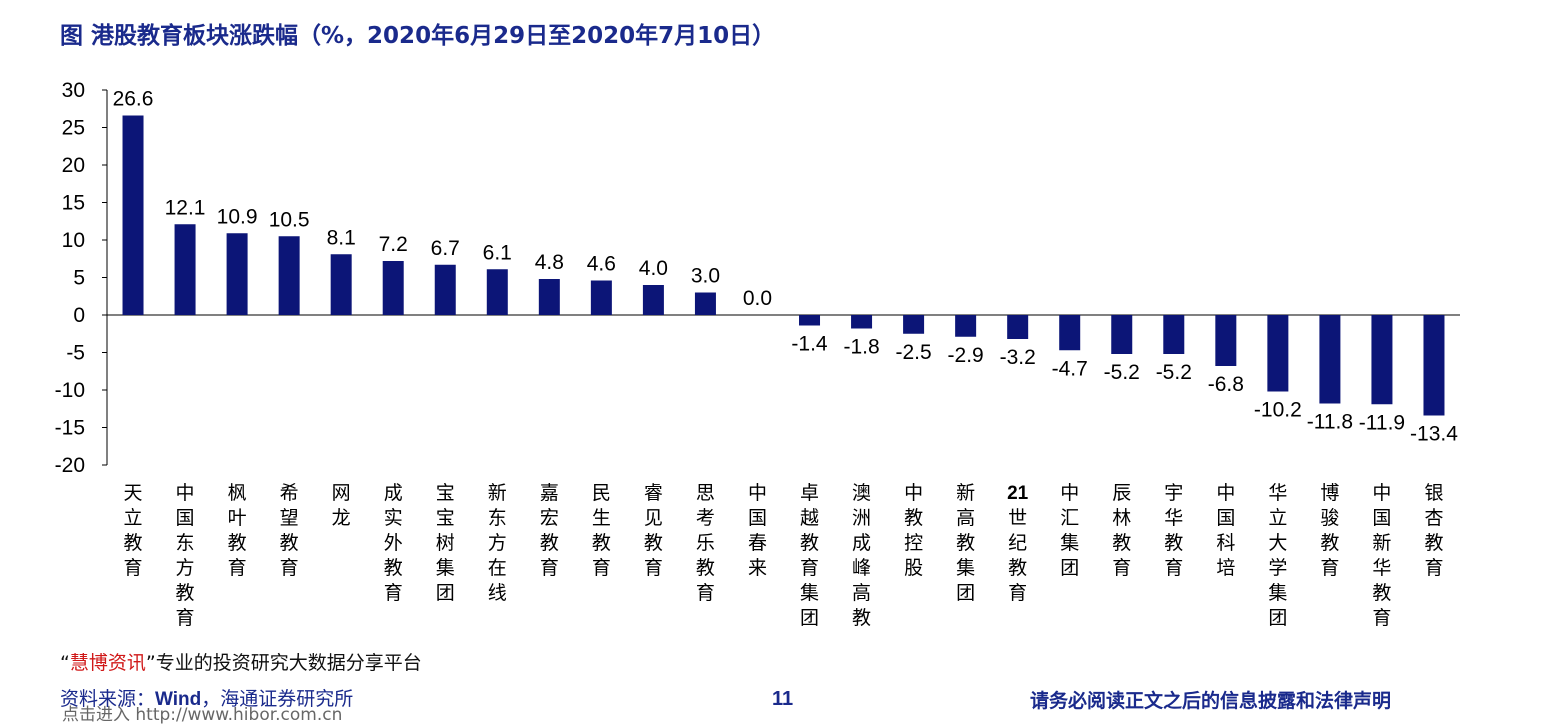  What do you see at coordinates (861, 518) in the screenshot?
I see `x-category-label: 洲` at bounding box center [861, 518].